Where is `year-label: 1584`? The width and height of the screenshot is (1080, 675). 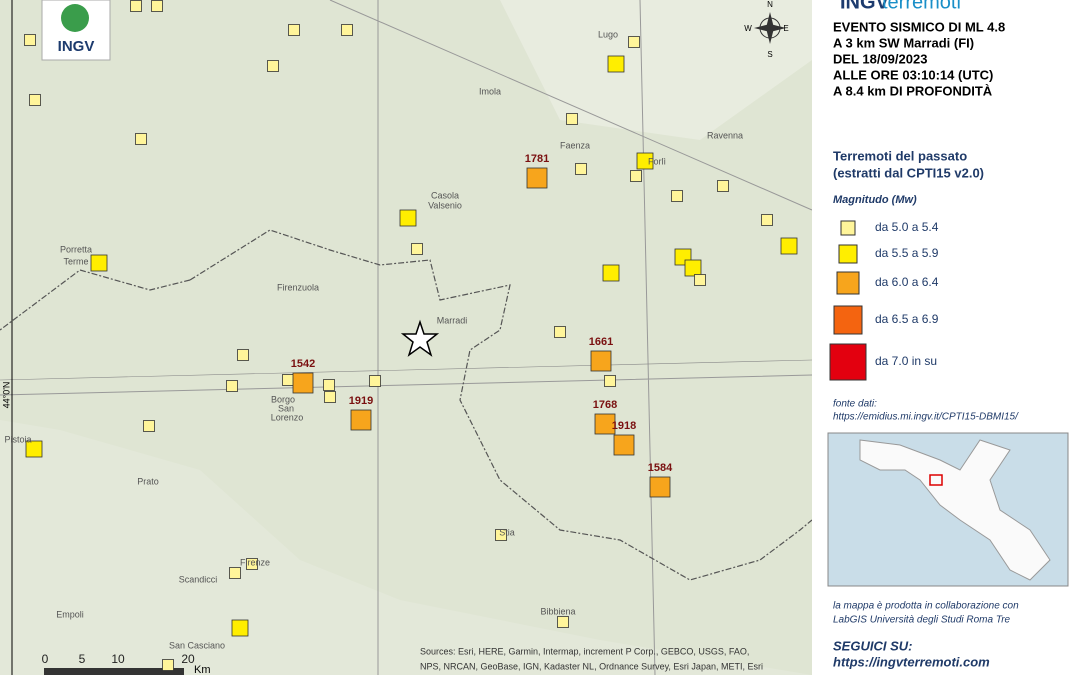
year-label: 1584 is located at coordinates (660, 468).